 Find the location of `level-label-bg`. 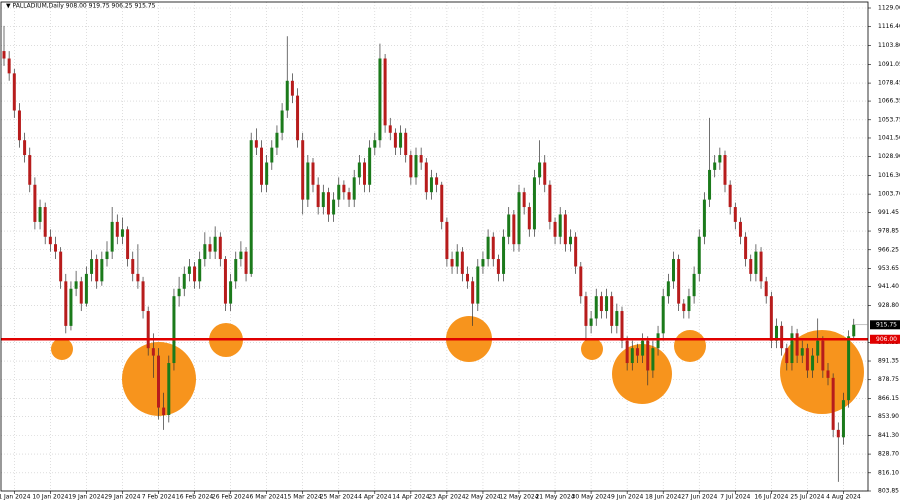

level-label-bg is located at coordinates (885, 339).